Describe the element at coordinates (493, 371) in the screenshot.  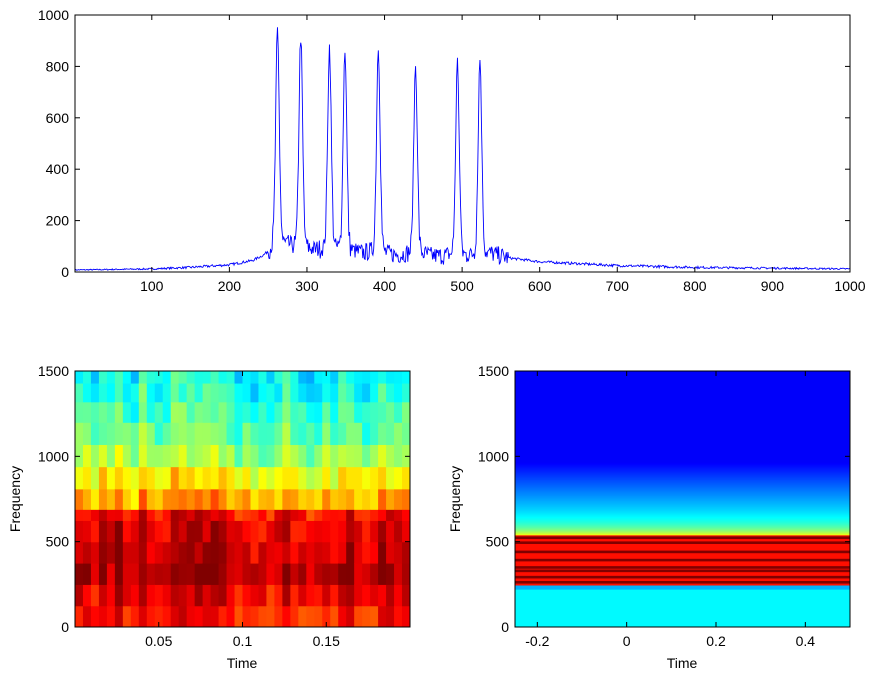
I see `spectrogram-right-ytick-label: 1500` at that location.